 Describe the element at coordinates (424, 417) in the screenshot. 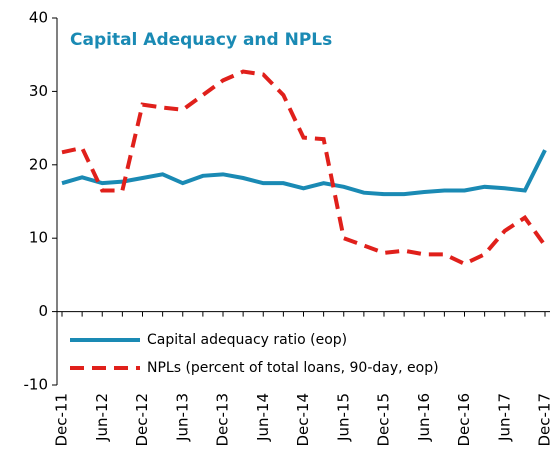

I see `x-tick-label: Jun-16` at that location.